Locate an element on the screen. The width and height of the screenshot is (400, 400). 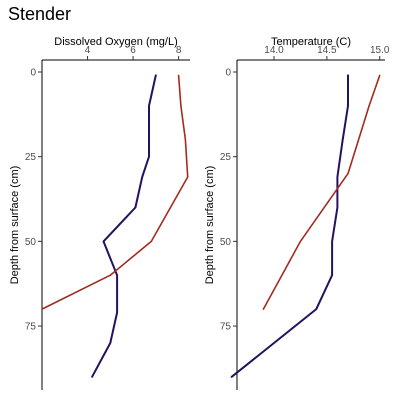
x-tick-label: 6 is located at coordinates (133, 50).